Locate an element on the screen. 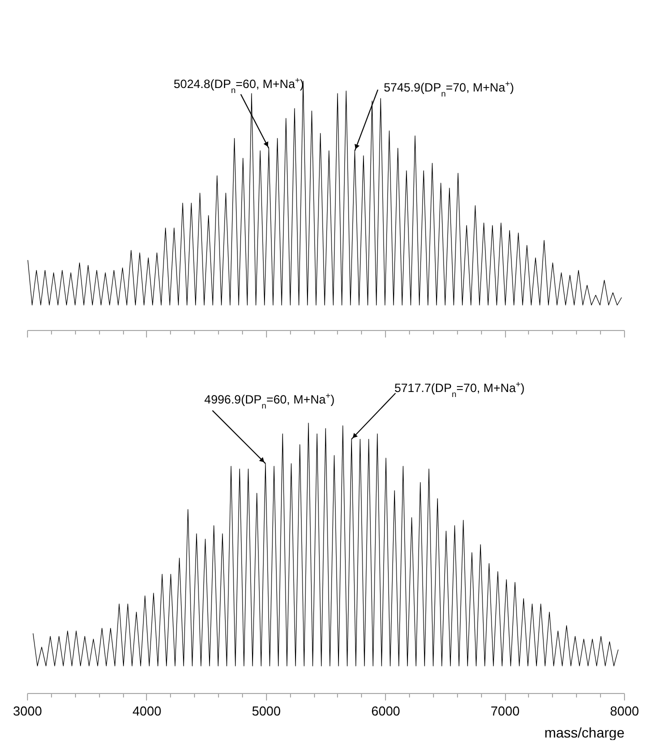 The width and height of the screenshot is (645, 747). x-tick-label: 6000 is located at coordinates (385, 711).